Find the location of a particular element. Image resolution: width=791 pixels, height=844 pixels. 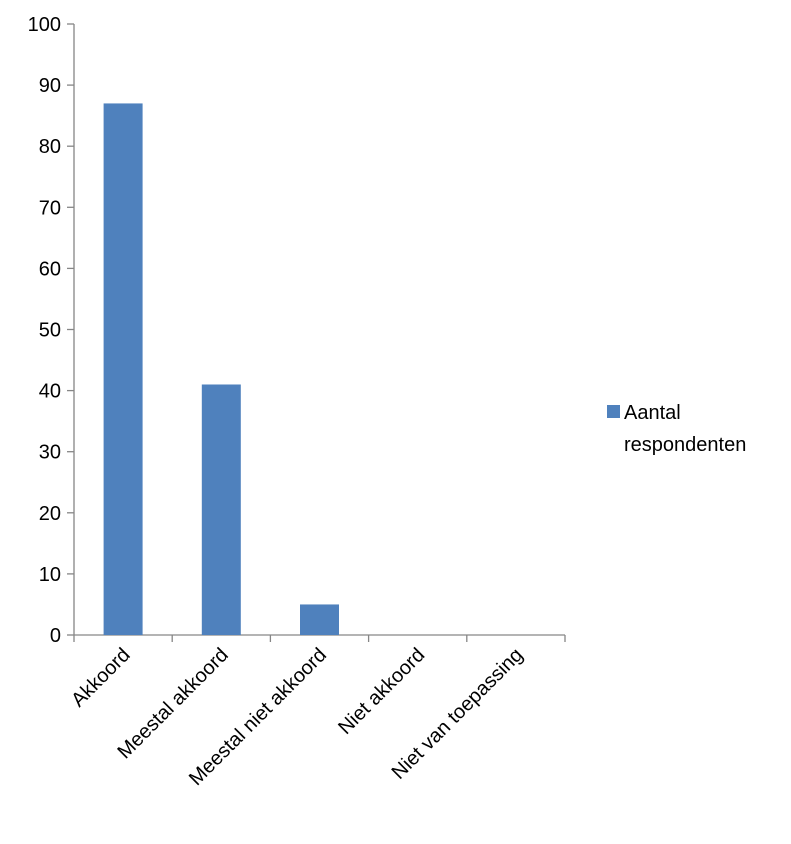

y-tick-label: 70 is located at coordinates (50, 208).